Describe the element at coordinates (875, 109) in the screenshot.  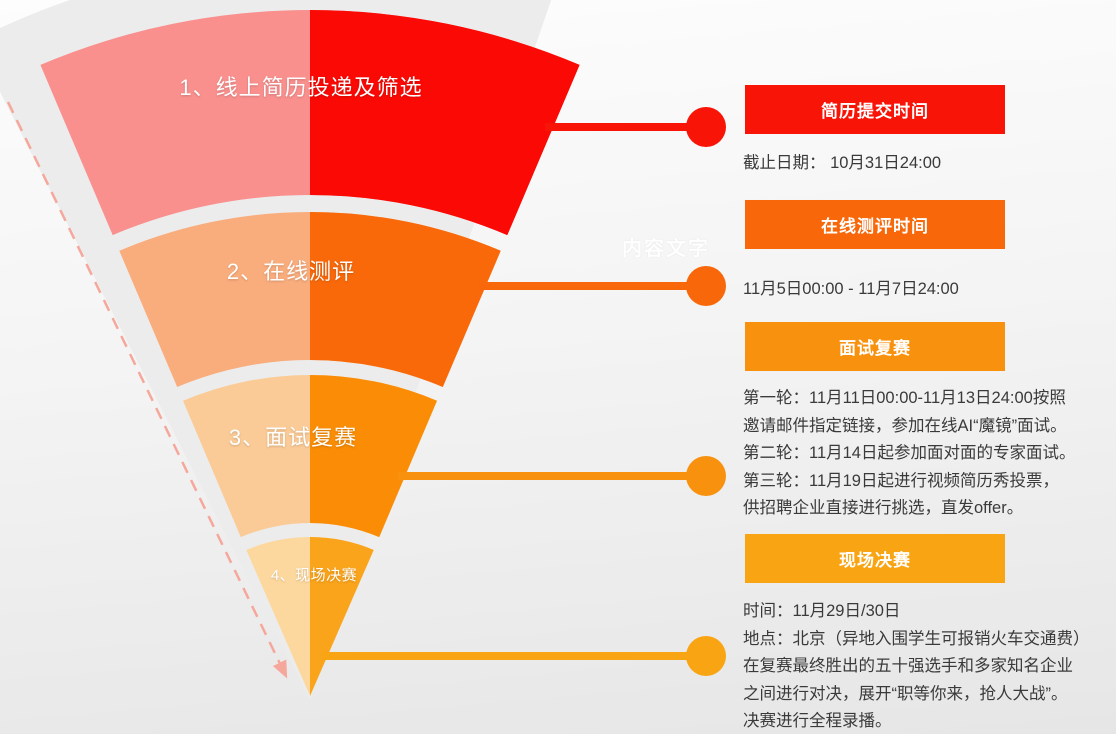
I see `stage-header-resume-submission: 简历提交时间` at that location.